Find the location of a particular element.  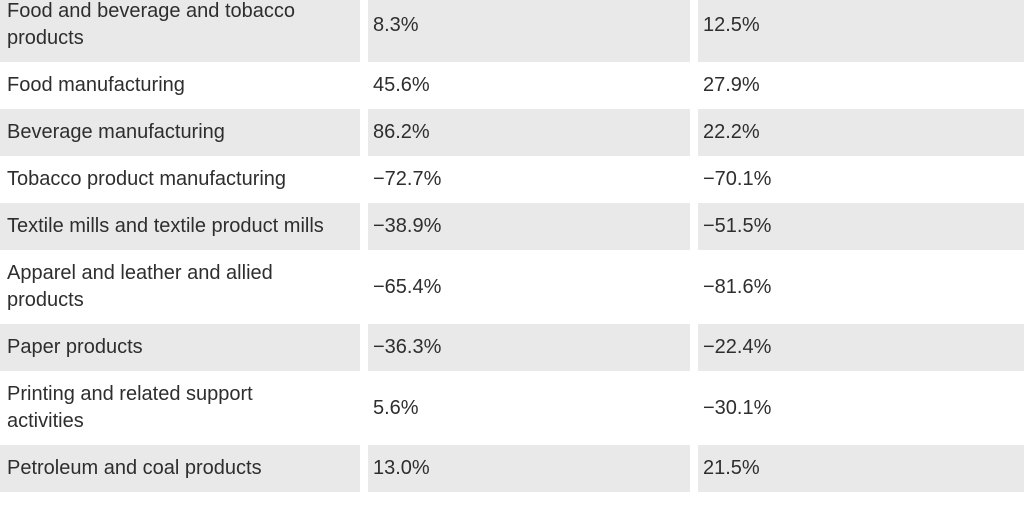

value-cell-2: 21.5% is located at coordinates (857, 468).